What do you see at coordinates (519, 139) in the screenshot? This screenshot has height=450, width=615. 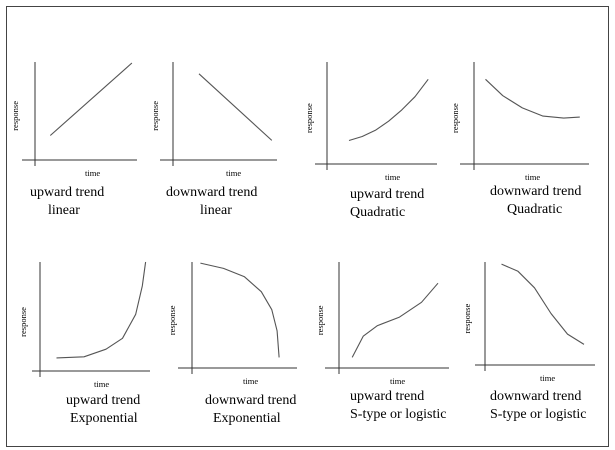 I see `panel-4: time response downward trend Quadratic` at bounding box center [519, 139].